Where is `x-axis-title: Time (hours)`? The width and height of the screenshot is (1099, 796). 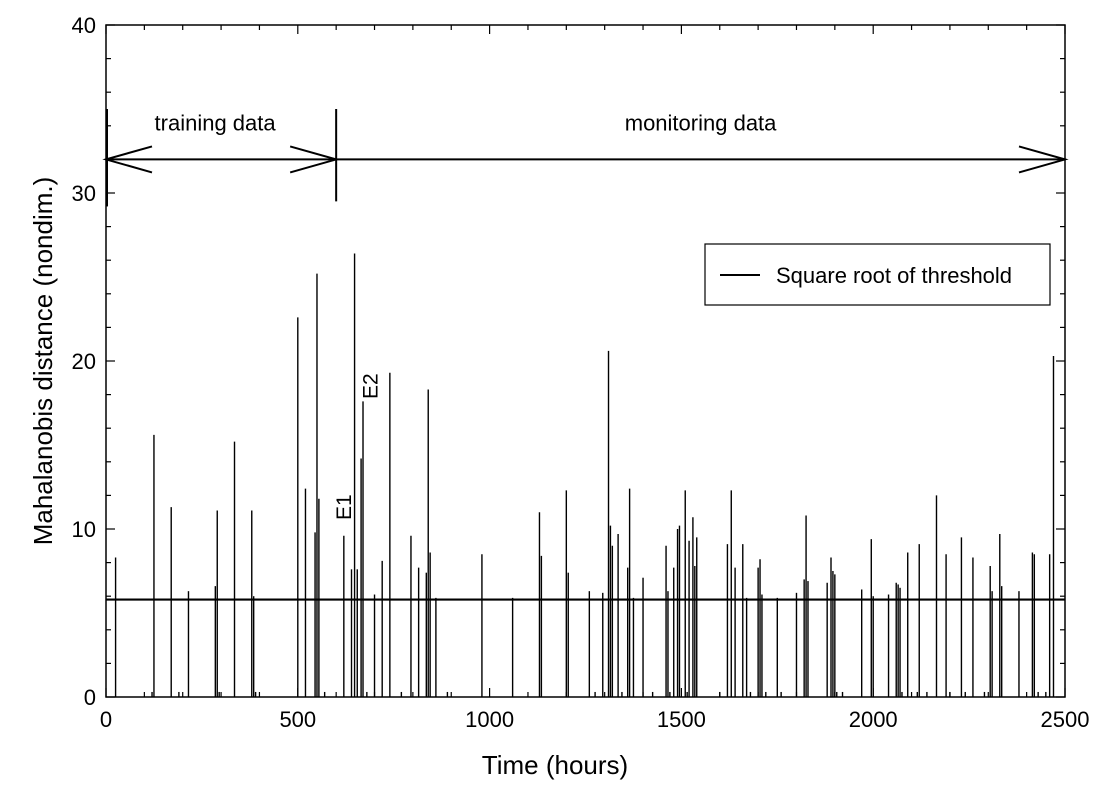 x-axis-title: Time (hours) is located at coordinates (555, 765).